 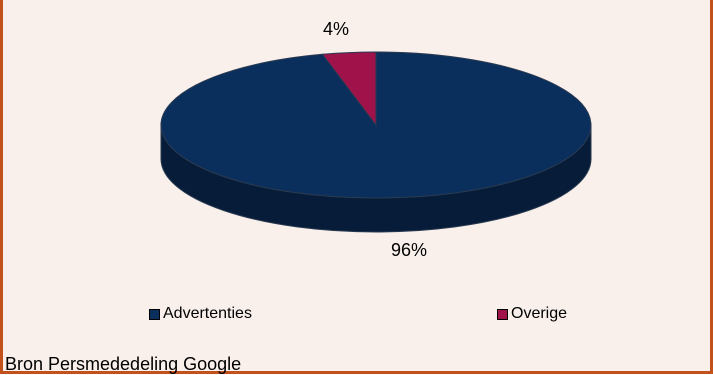 I want to click on legend-item-overige: Overige, so click(x=532, y=314).